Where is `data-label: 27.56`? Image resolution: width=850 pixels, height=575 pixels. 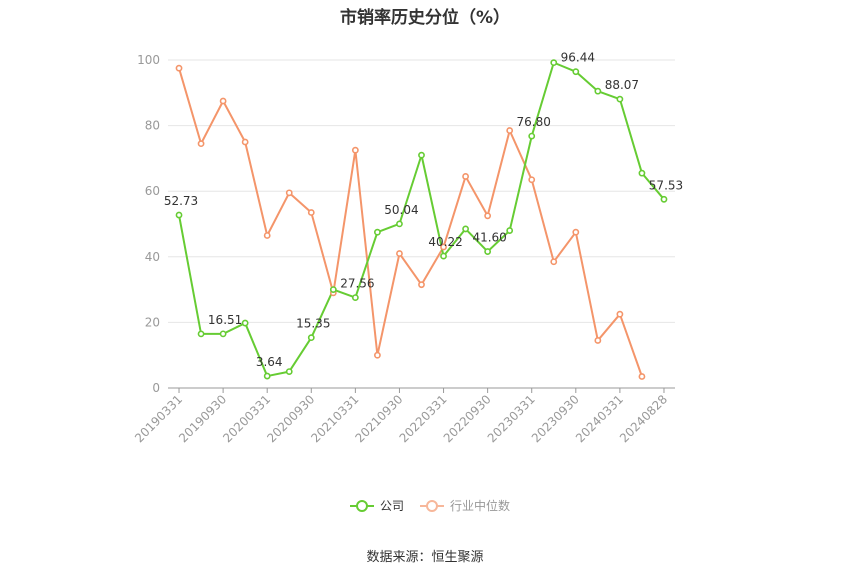 data-label: 27.56 is located at coordinates (357, 284).